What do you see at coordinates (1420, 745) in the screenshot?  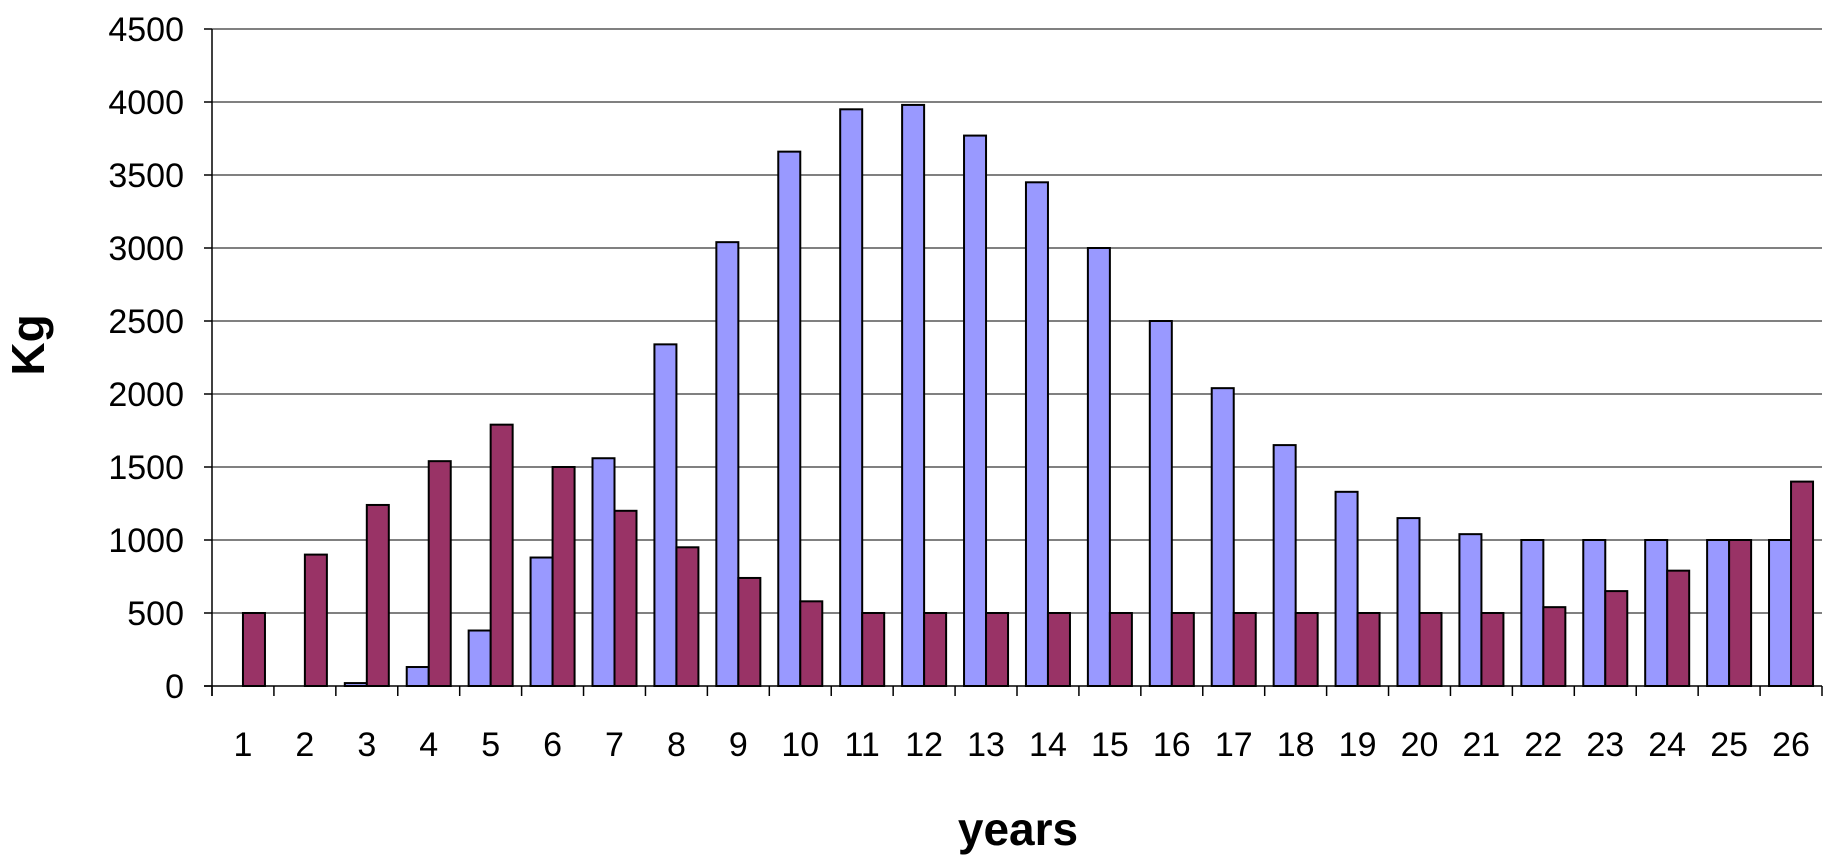 I see `x-tick-label: 20` at bounding box center [1420, 745].